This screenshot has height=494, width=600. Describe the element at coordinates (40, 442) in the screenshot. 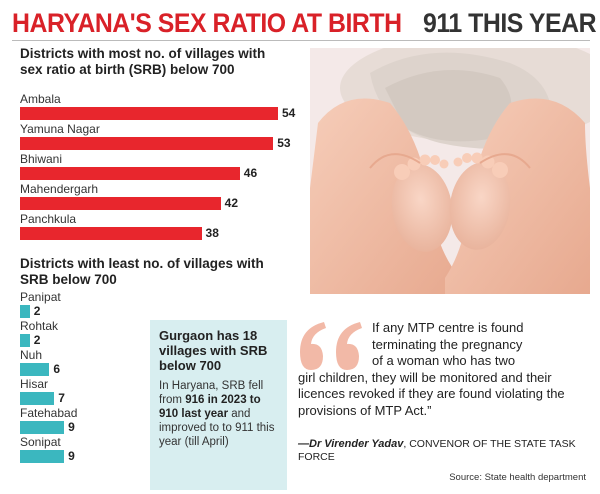

I see `least-bar-label: Sonipat` at that location.